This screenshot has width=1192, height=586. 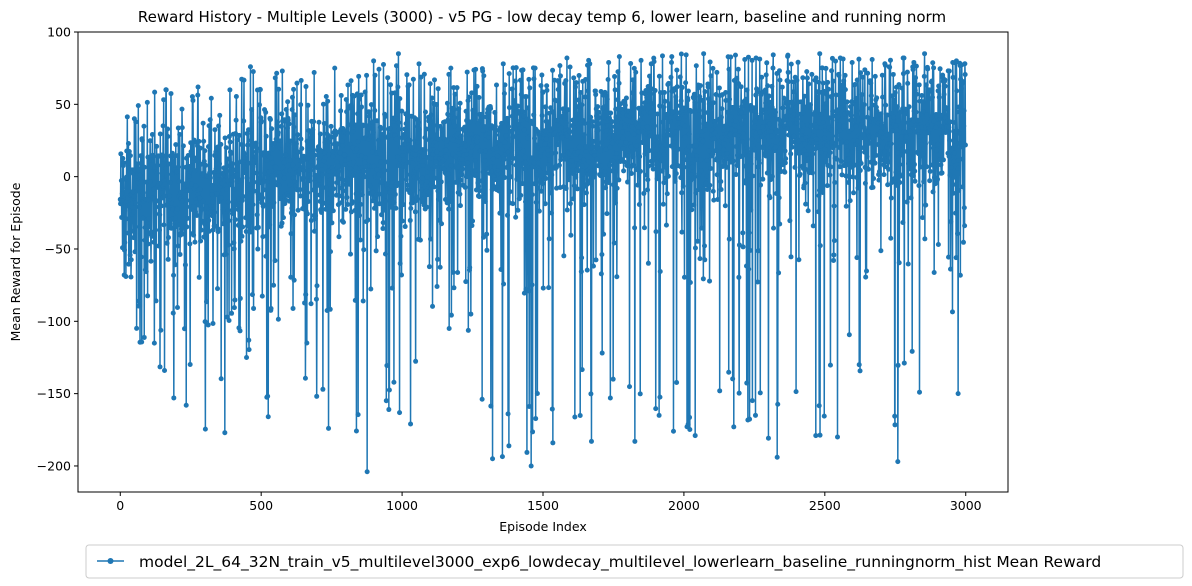 I want to click on y-tick-label: −100, so click(x=54, y=321).